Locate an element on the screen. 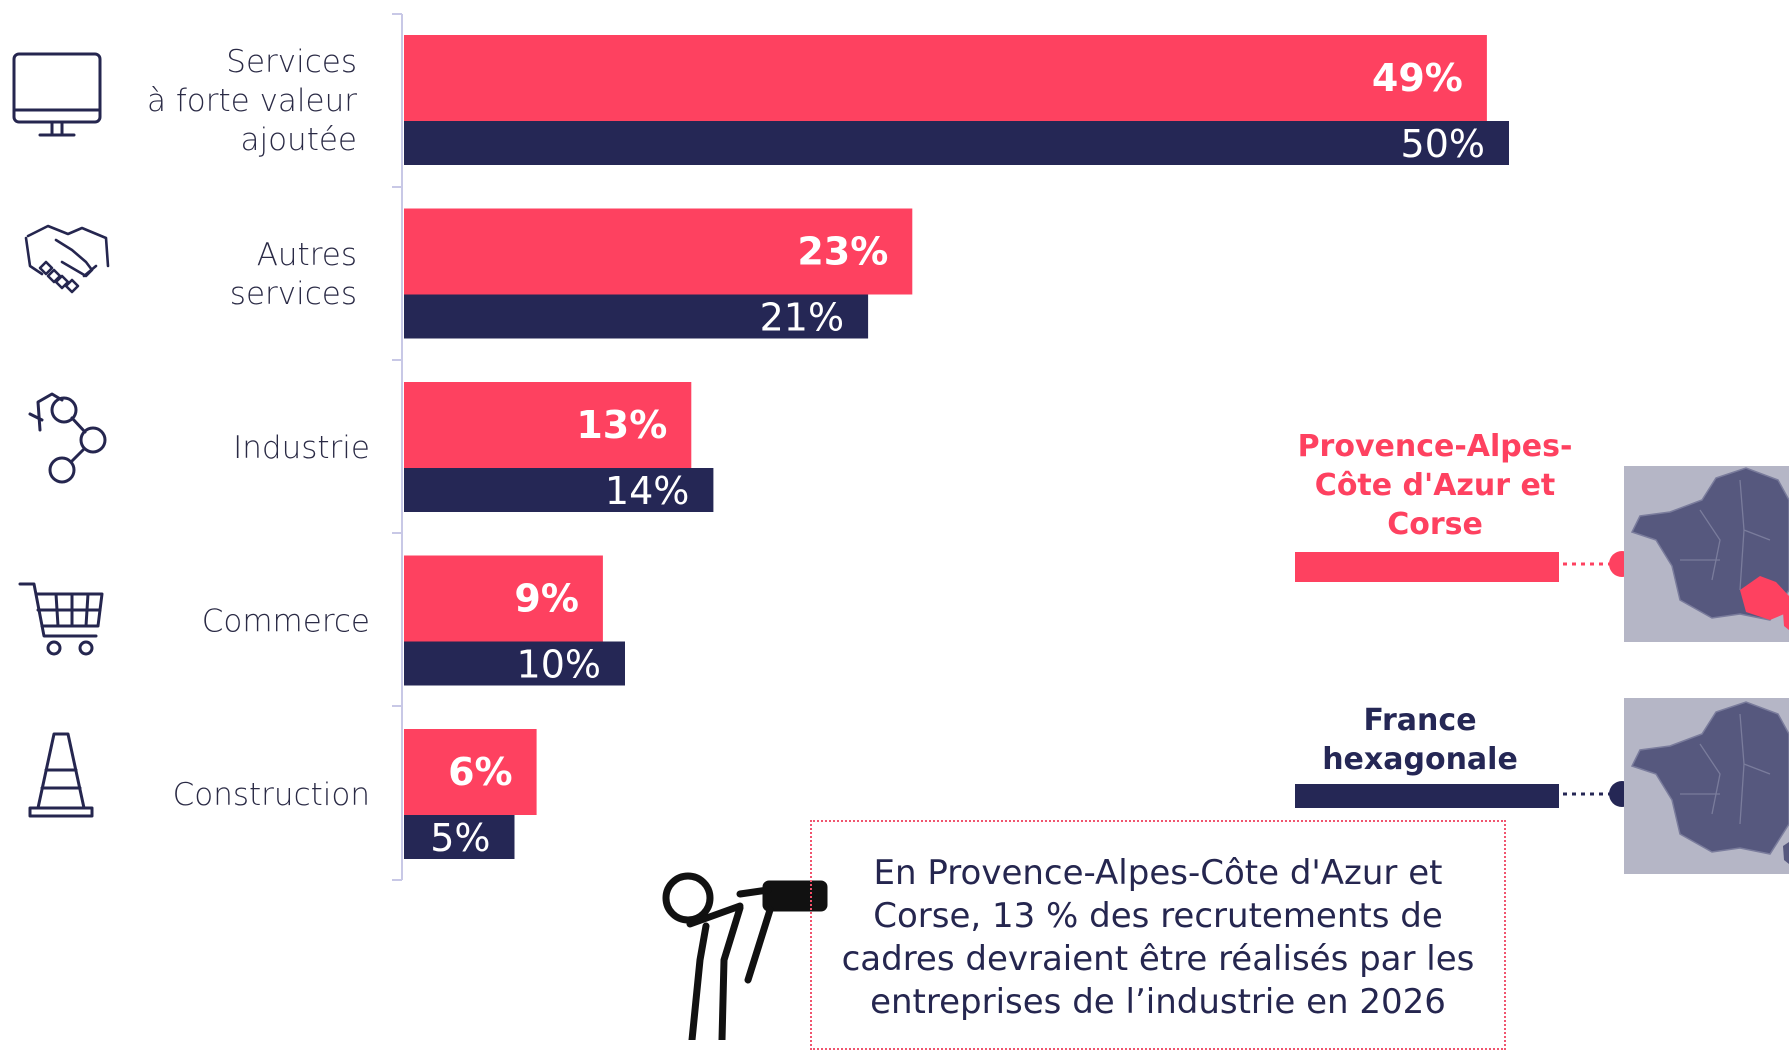  legend-swatch-paca is located at coordinates (1427, 567).